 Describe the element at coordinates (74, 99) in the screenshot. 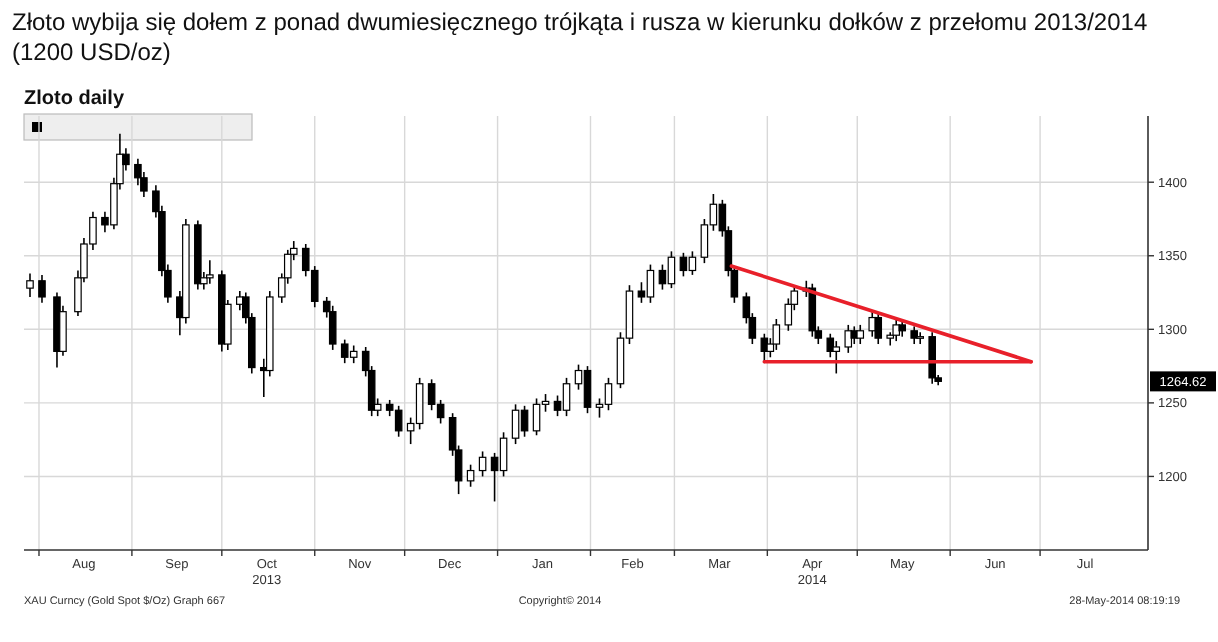

I see `chart-subtitle: Zloto daily` at that location.